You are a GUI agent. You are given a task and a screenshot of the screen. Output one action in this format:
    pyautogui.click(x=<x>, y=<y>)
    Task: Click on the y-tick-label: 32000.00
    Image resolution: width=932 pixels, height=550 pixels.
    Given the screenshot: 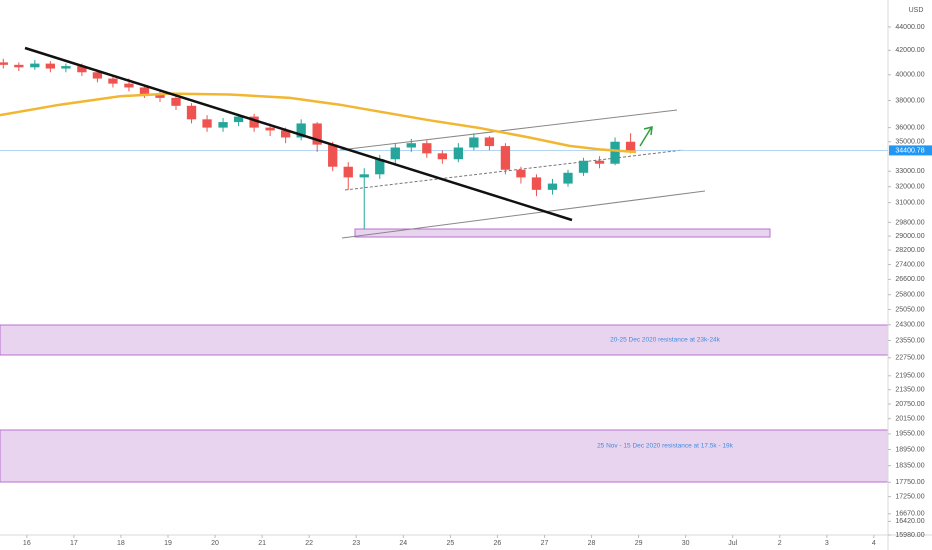 What is the action you would take?
    pyautogui.click(x=909, y=187)
    